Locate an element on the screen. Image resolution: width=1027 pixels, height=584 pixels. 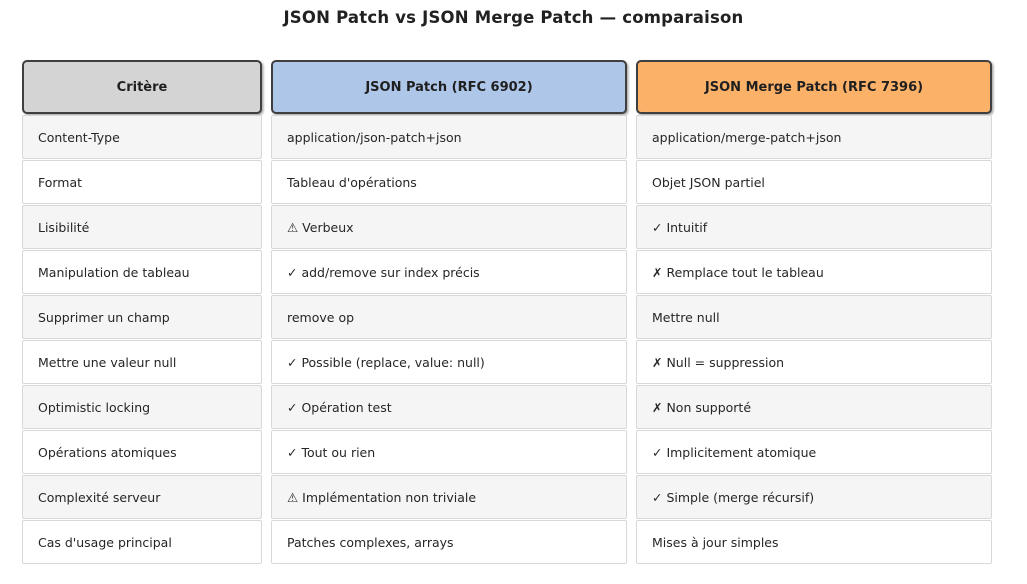
table-cell: Patches complexes, arrays is located at coordinates (449, 542).